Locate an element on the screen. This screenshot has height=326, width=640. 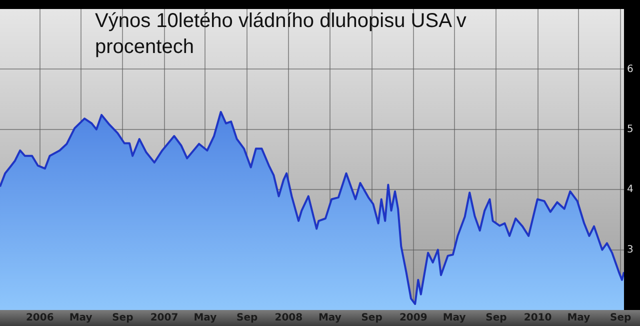
x-tick-label: 2007 is located at coordinates (164, 318).